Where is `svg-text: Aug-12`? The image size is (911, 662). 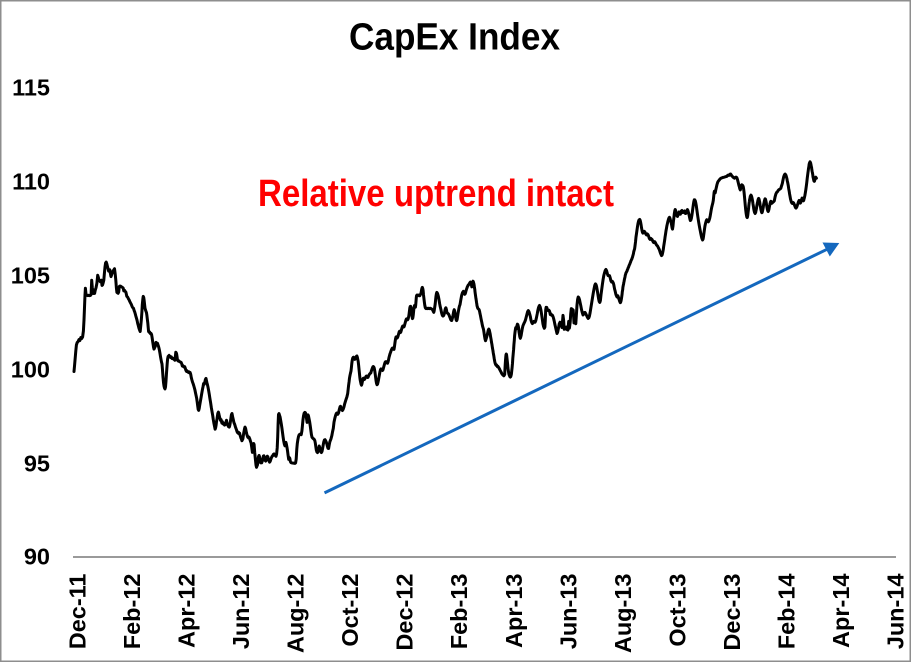 svg-text: Aug-12 is located at coordinates (296, 614).